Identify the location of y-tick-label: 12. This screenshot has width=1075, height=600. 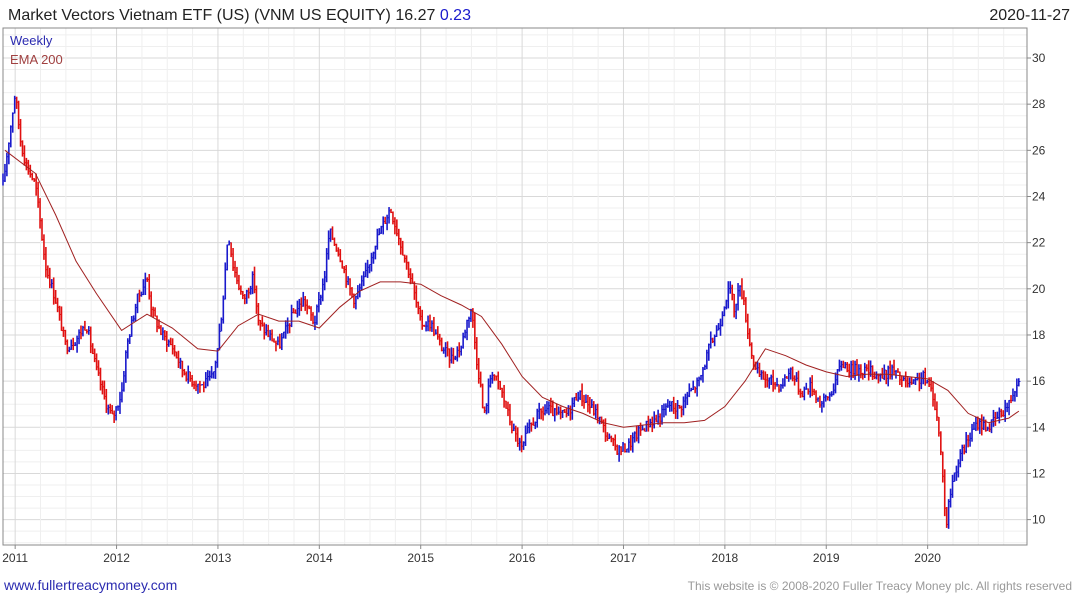
(1039, 473).